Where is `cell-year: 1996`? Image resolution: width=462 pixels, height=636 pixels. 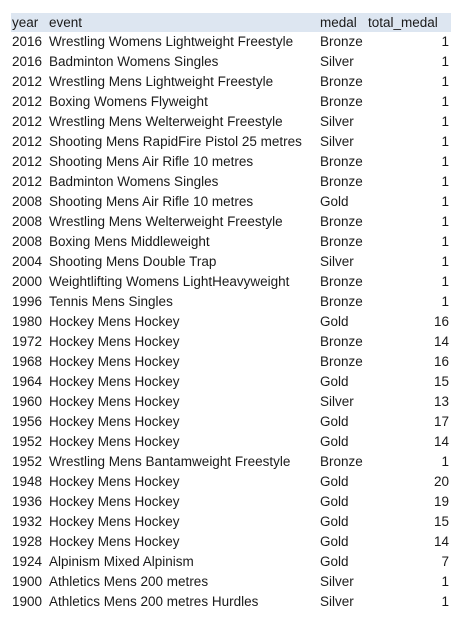
cell-year: 1996 is located at coordinates (27, 301).